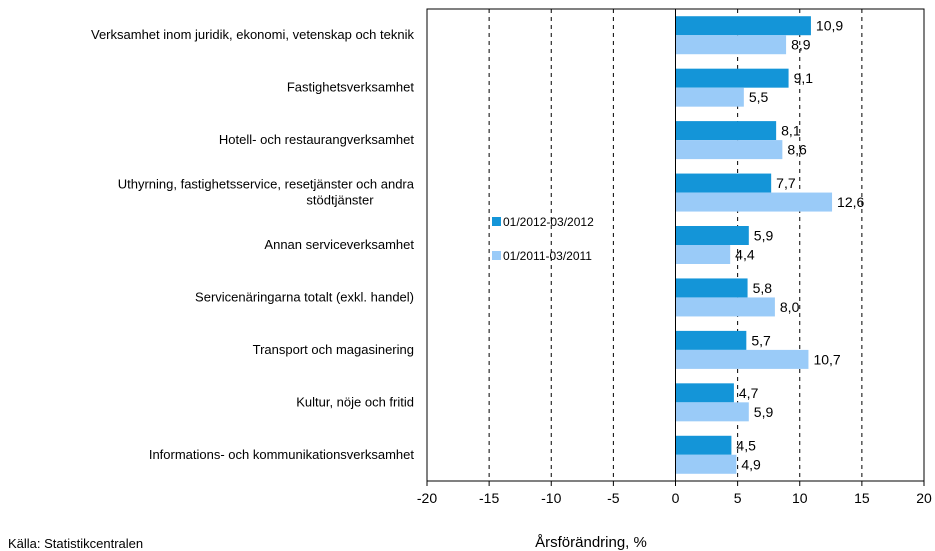 Image resolution: width=935 pixels, height=551 pixels. What do you see at coordinates (924, 498) in the screenshot?
I see `x-tick-label: 20` at bounding box center [924, 498].